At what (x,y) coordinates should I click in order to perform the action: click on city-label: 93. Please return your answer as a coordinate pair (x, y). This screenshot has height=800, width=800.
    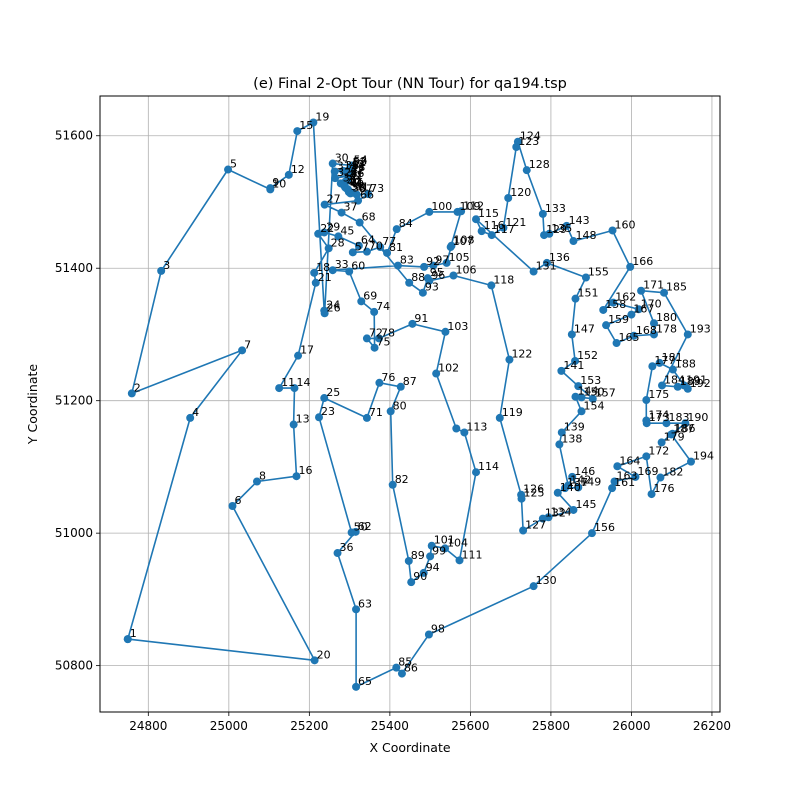
    Looking at the image, I should click on (432, 287).